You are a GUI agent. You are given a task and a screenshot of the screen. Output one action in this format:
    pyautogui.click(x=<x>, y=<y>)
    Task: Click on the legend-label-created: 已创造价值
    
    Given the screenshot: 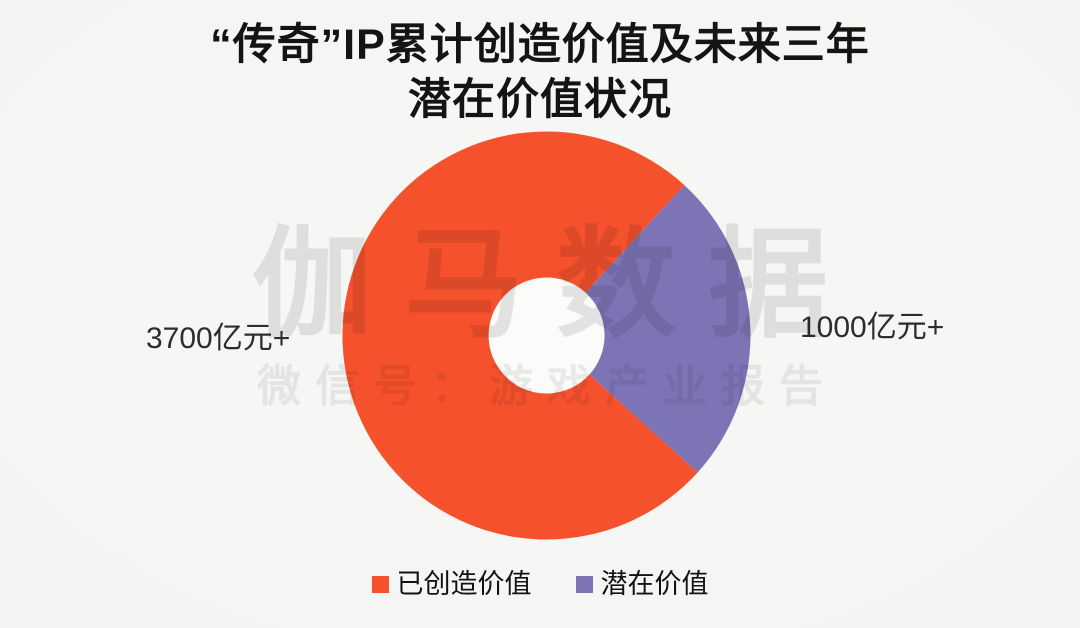 What is the action you would take?
    pyautogui.click(x=464, y=584)
    